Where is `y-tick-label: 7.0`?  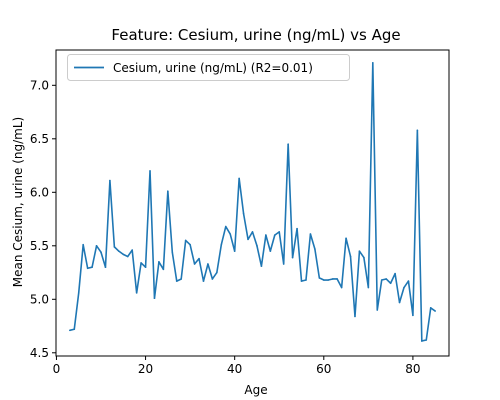 y-tick-label: 7.0 is located at coordinates (39, 85).